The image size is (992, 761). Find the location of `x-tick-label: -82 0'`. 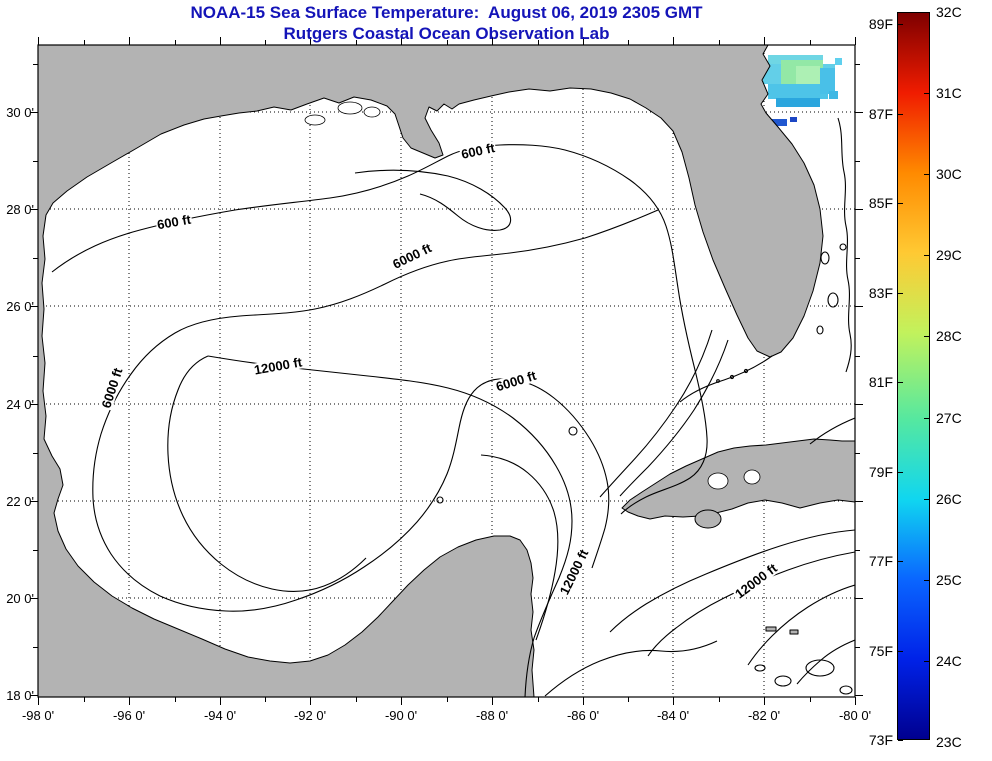

x-tick-label: -82 0' is located at coordinates (764, 715).